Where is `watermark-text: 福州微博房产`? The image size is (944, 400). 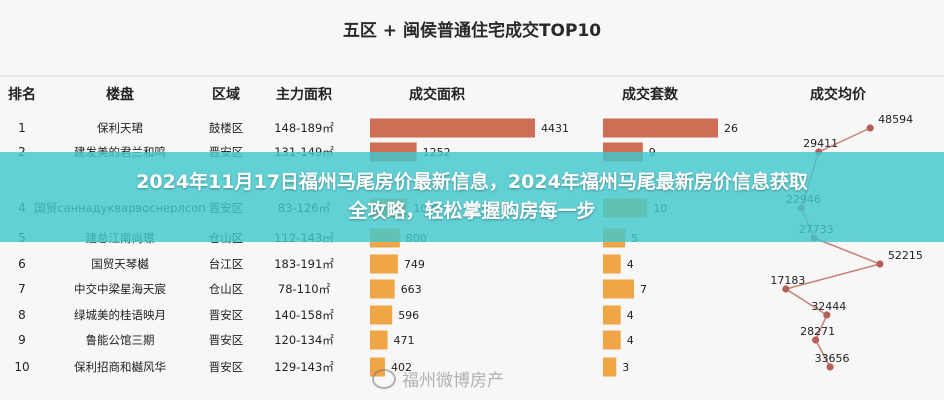
watermark-text: 福州微博房产 is located at coordinates (453, 381).